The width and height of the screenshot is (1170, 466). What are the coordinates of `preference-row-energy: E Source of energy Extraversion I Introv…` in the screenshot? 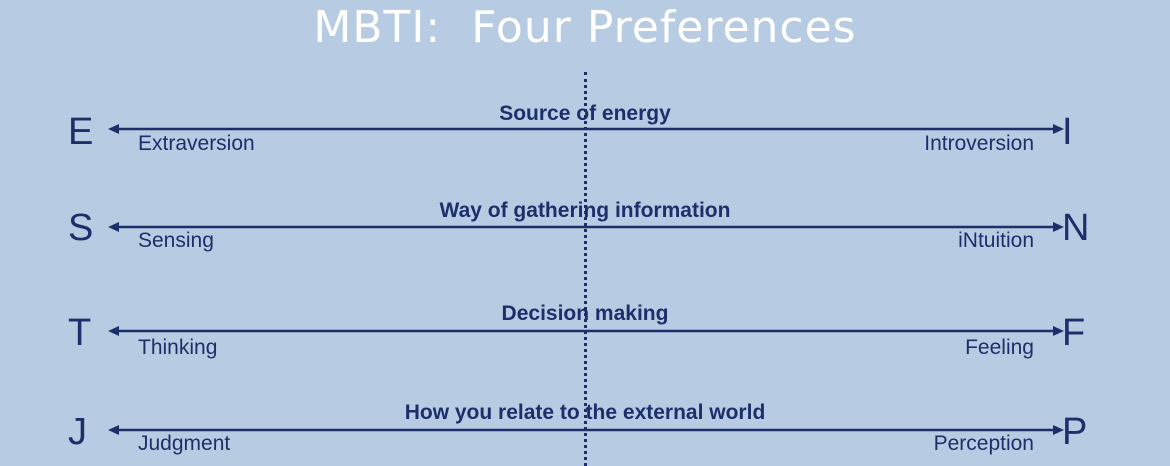 It's located at (585, 130).